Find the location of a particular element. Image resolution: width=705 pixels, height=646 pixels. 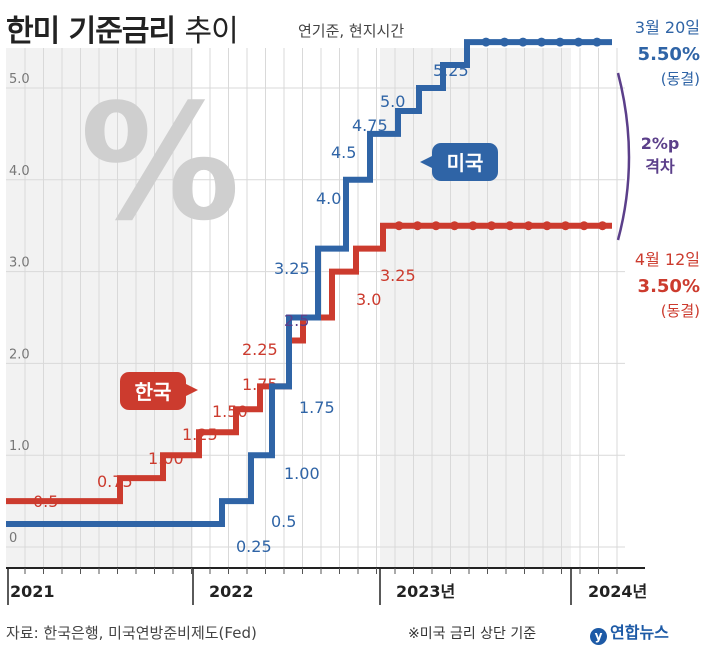

korea-end-date: 4월 12일 is located at coordinates (667, 259).